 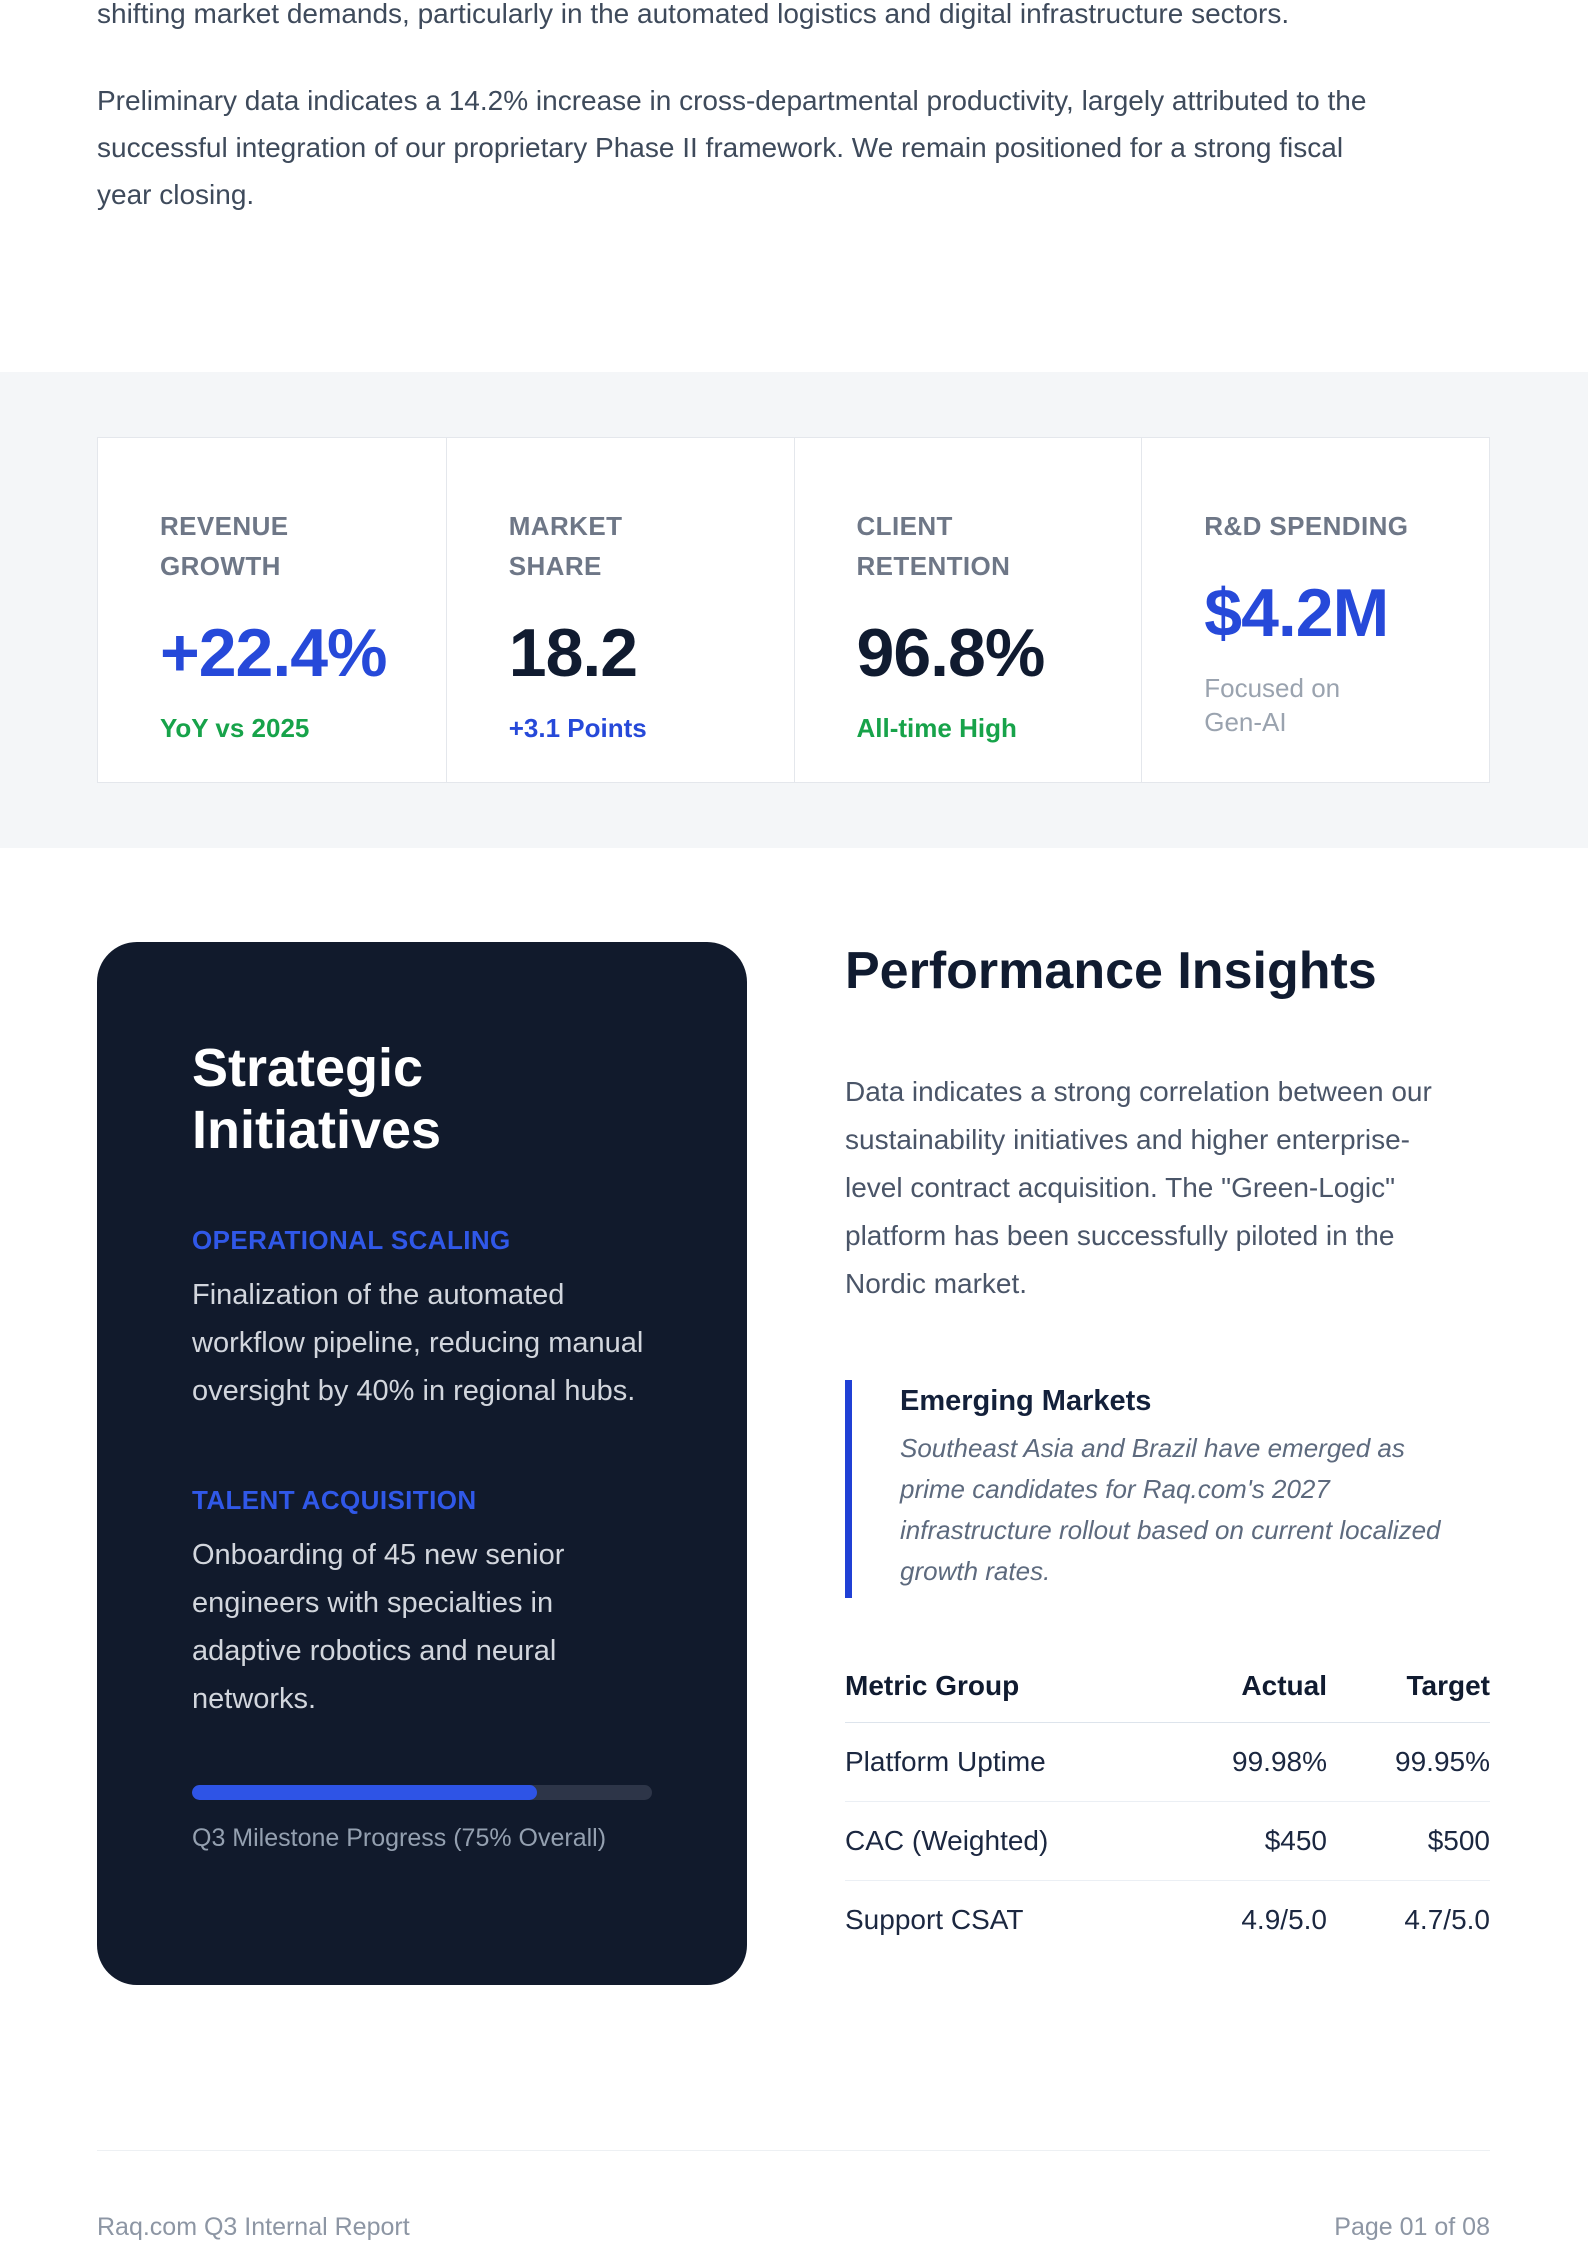 What do you see at coordinates (577, 728) in the screenshot?
I see `stat-sub: +3.1 Points` at bounding box center [577, 728].